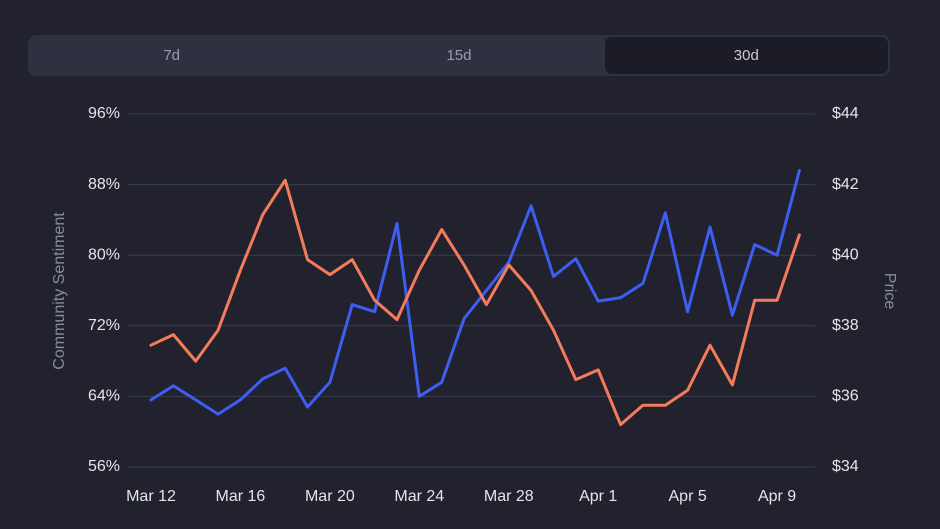 The image size is (940, 529). I want to click on y-tick-label: 96%, so click(104, 113).